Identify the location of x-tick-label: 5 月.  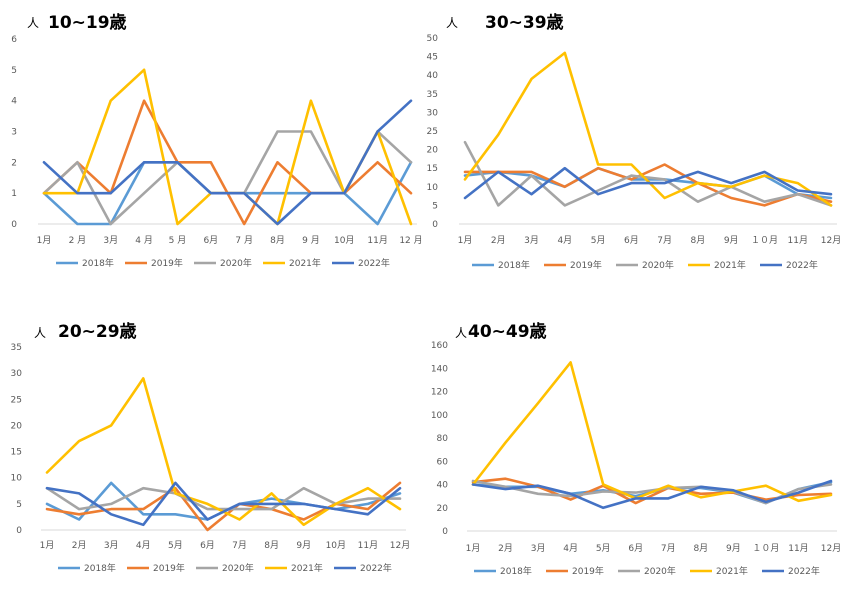
(178, 240).